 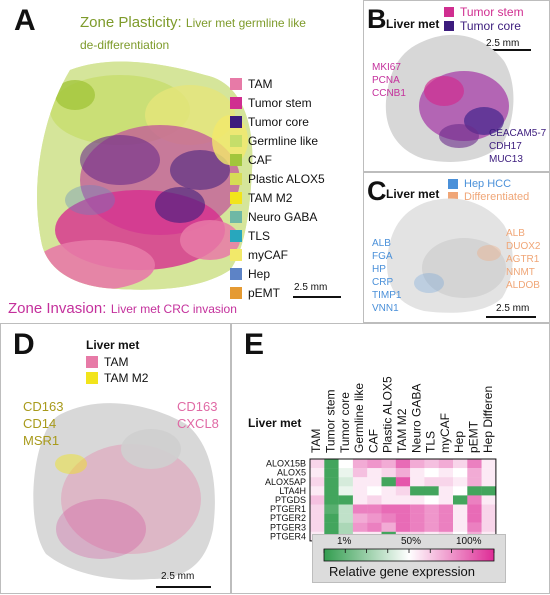 What do you see at coordinates (459, 442) in the screenshot?
I see `heatmap-col-label: Hep` at bounding box center [459, 442].